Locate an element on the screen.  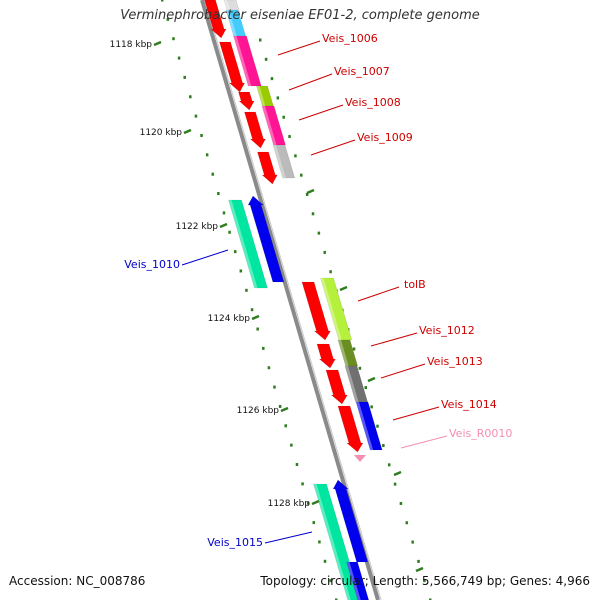
feature-label-veis-1015: Veis_1015 is located at coordinates (235, 542).